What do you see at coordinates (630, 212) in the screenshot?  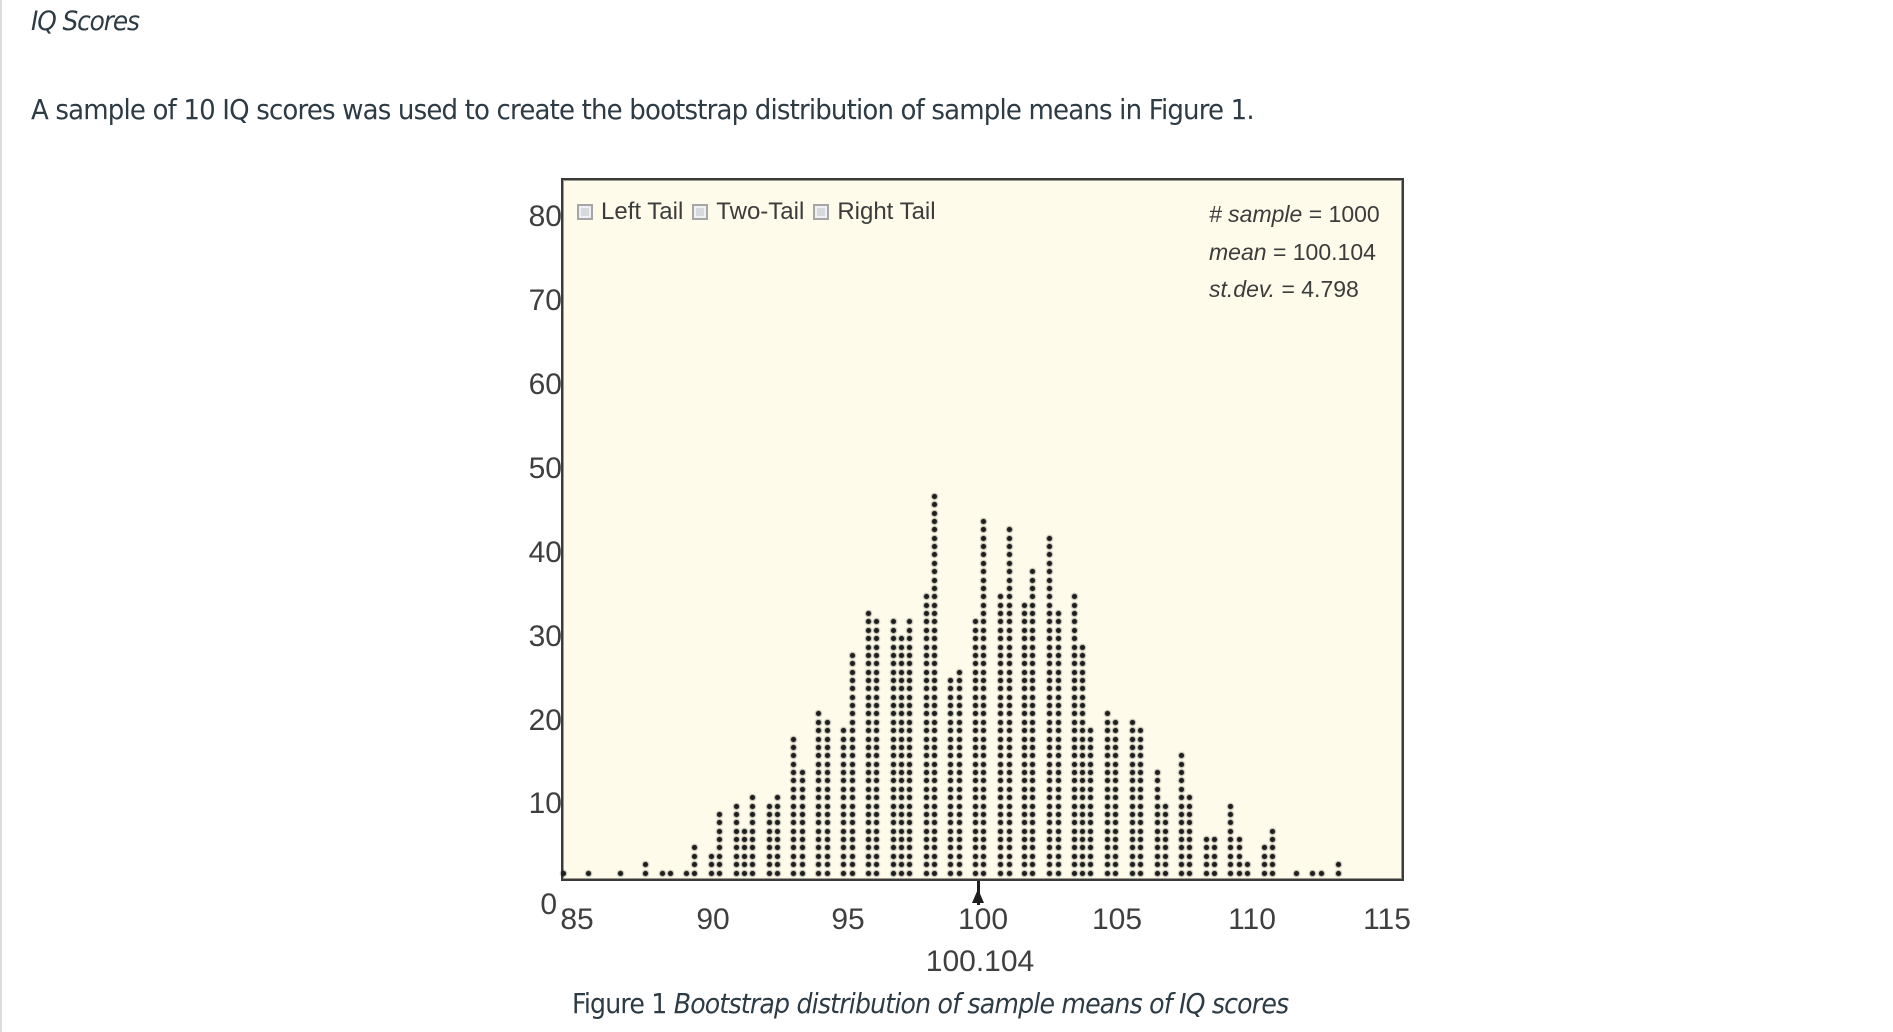 I see `left-tail-option: Left Tail` at bounding box center [630, 212].